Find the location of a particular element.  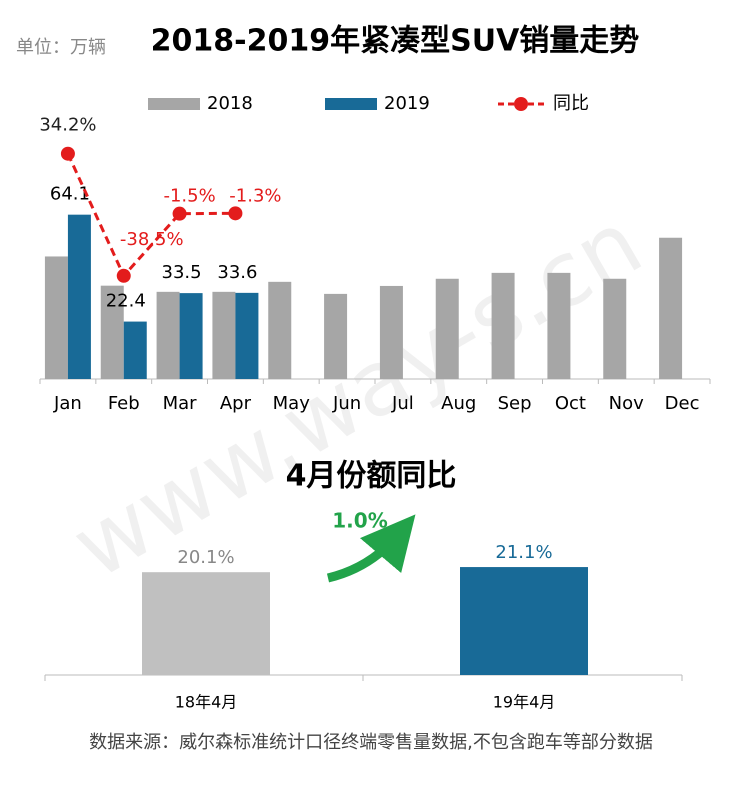

arrow is located at coordinates (371, 548).